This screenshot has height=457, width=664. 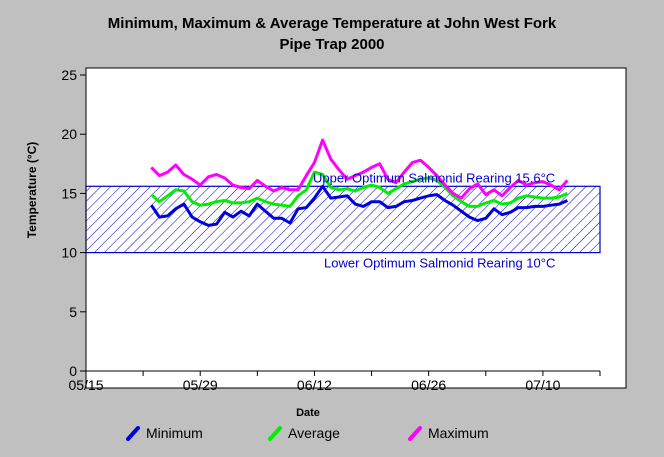 I want to click on legend-swatch-average, so click(x=275, y=433).